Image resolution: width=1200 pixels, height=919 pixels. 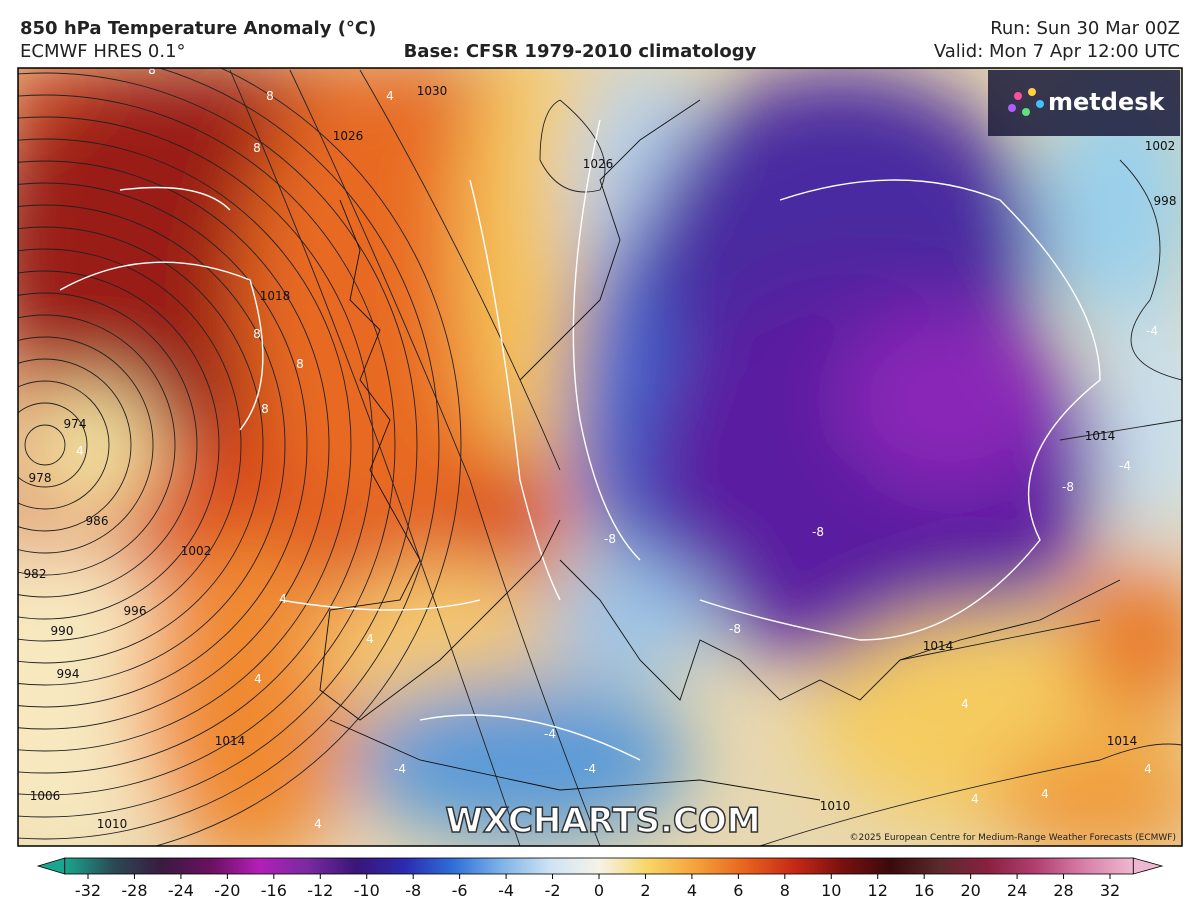 I want to click on colorbar-tick-label: -8, so click(x=413, y=890).